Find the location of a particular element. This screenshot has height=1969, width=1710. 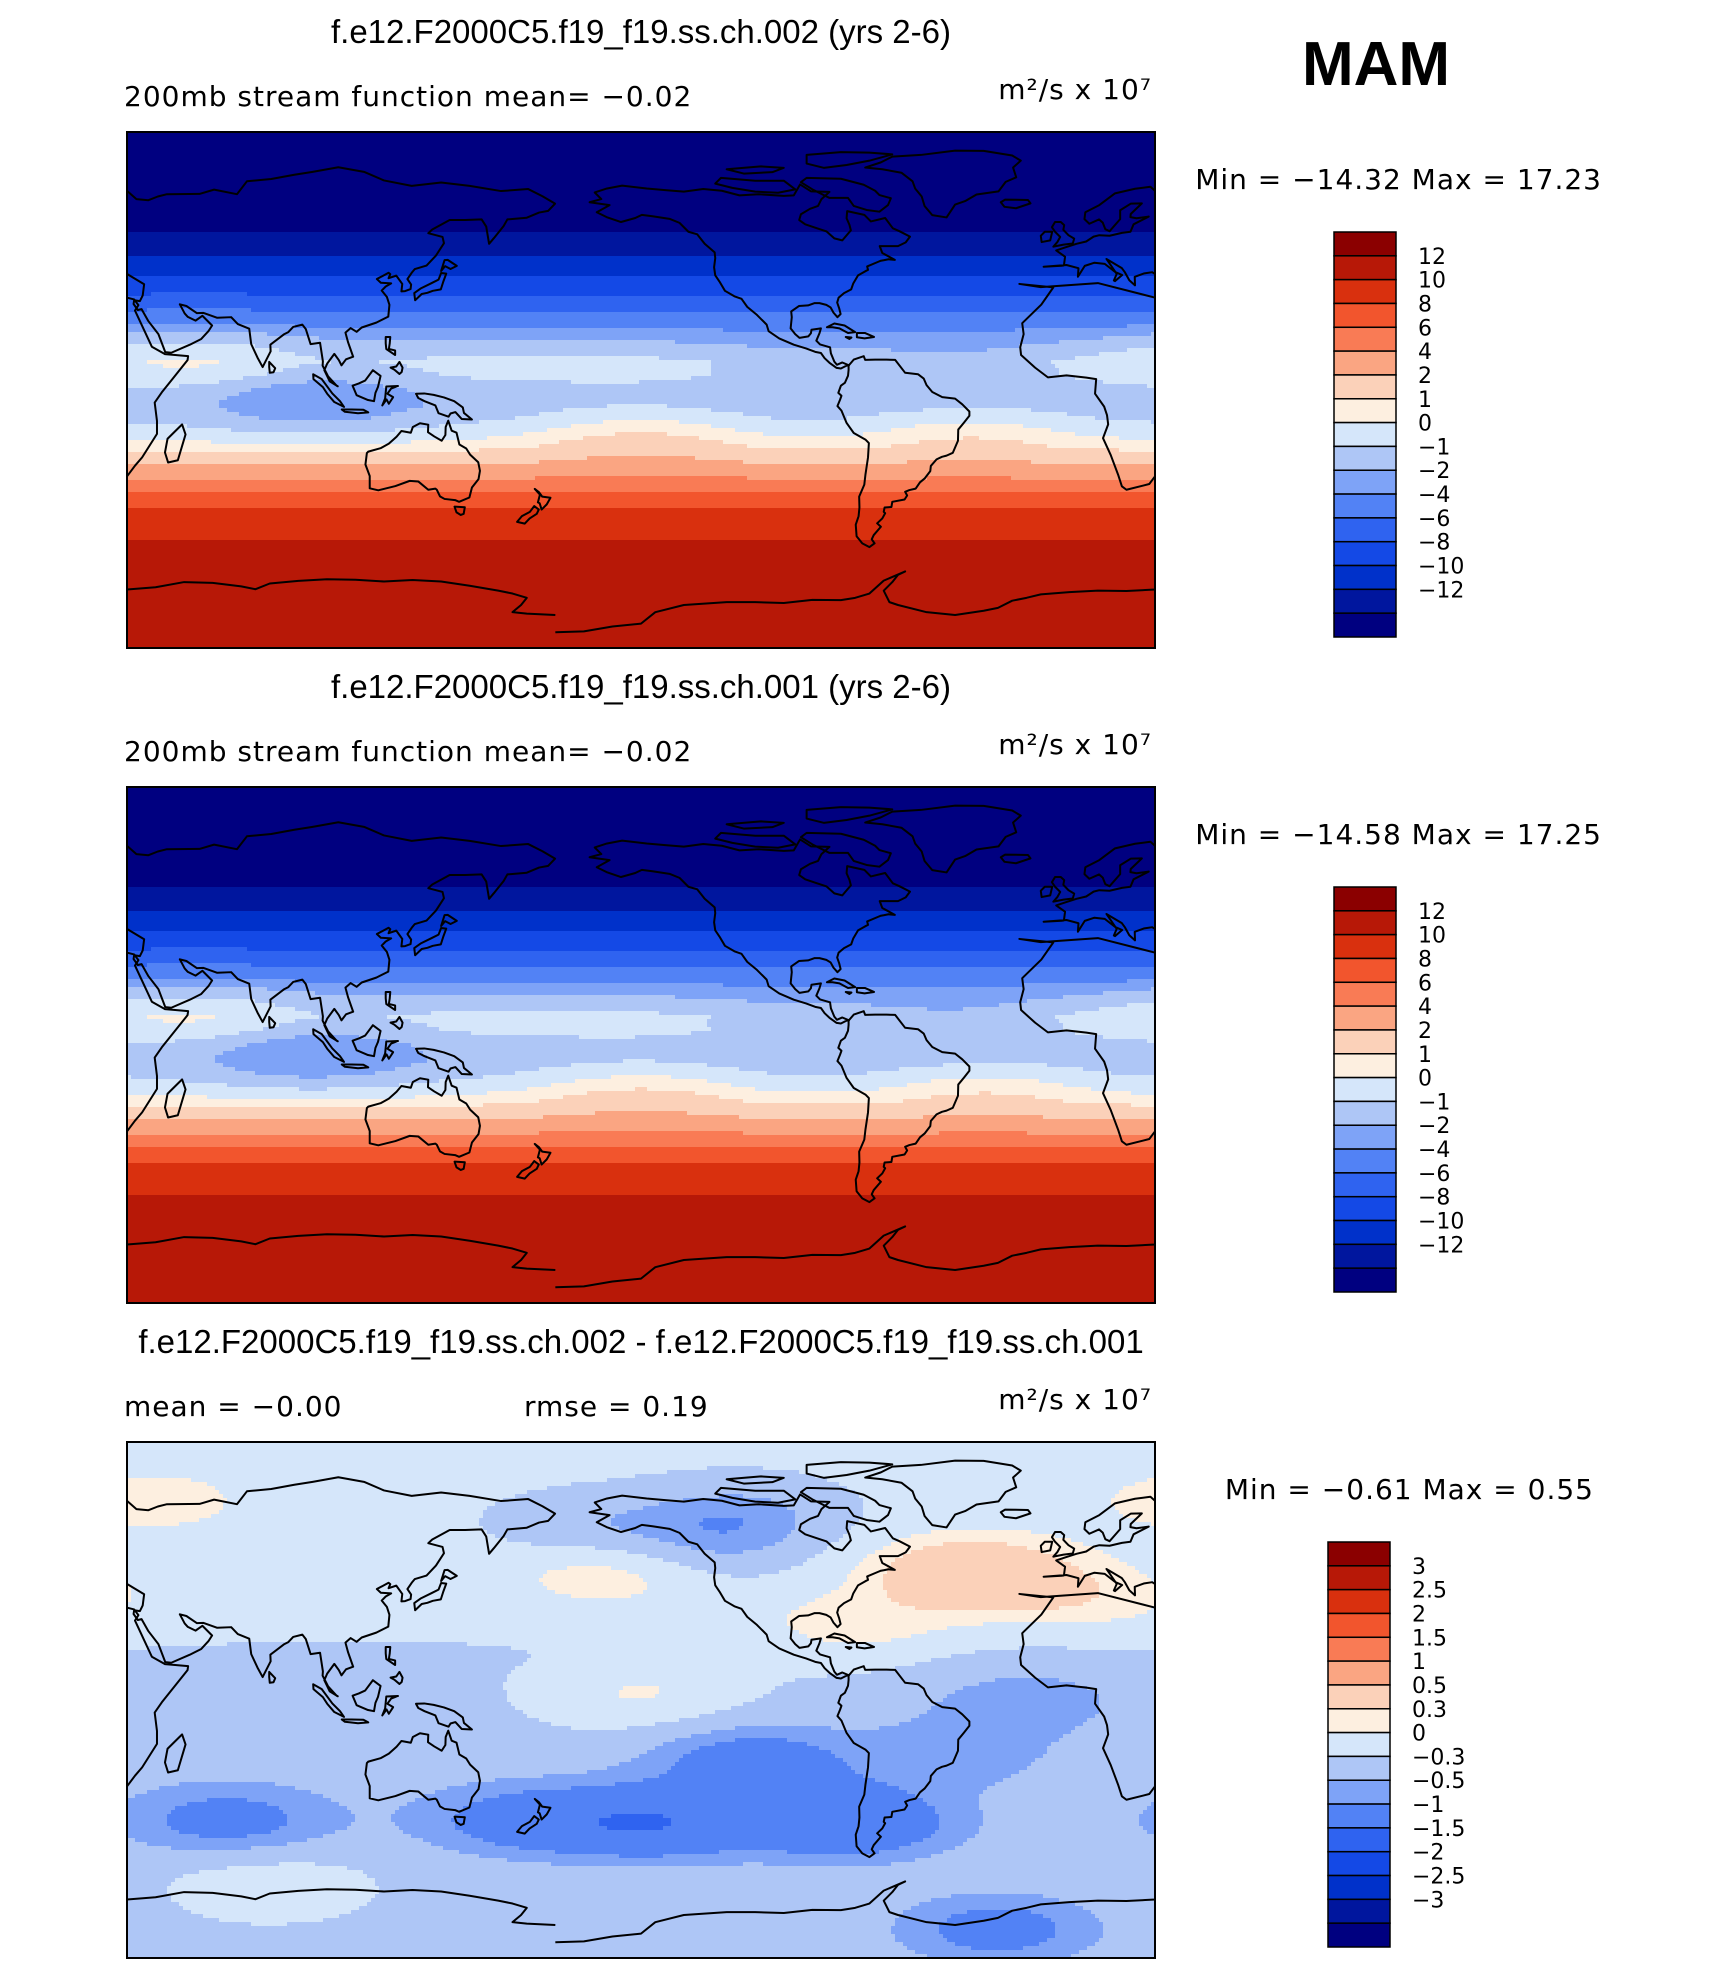

colorbar-tick-label: −4 is located at coordinates (1434, 1150).